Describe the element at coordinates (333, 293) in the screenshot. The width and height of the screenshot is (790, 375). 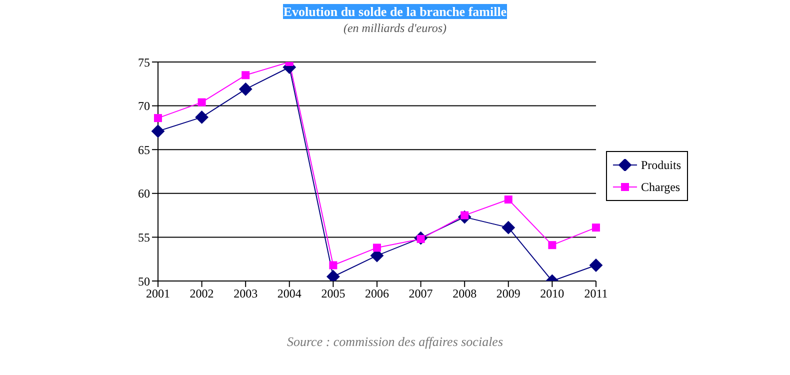
I see `x-tick-label: 2005` at that location.